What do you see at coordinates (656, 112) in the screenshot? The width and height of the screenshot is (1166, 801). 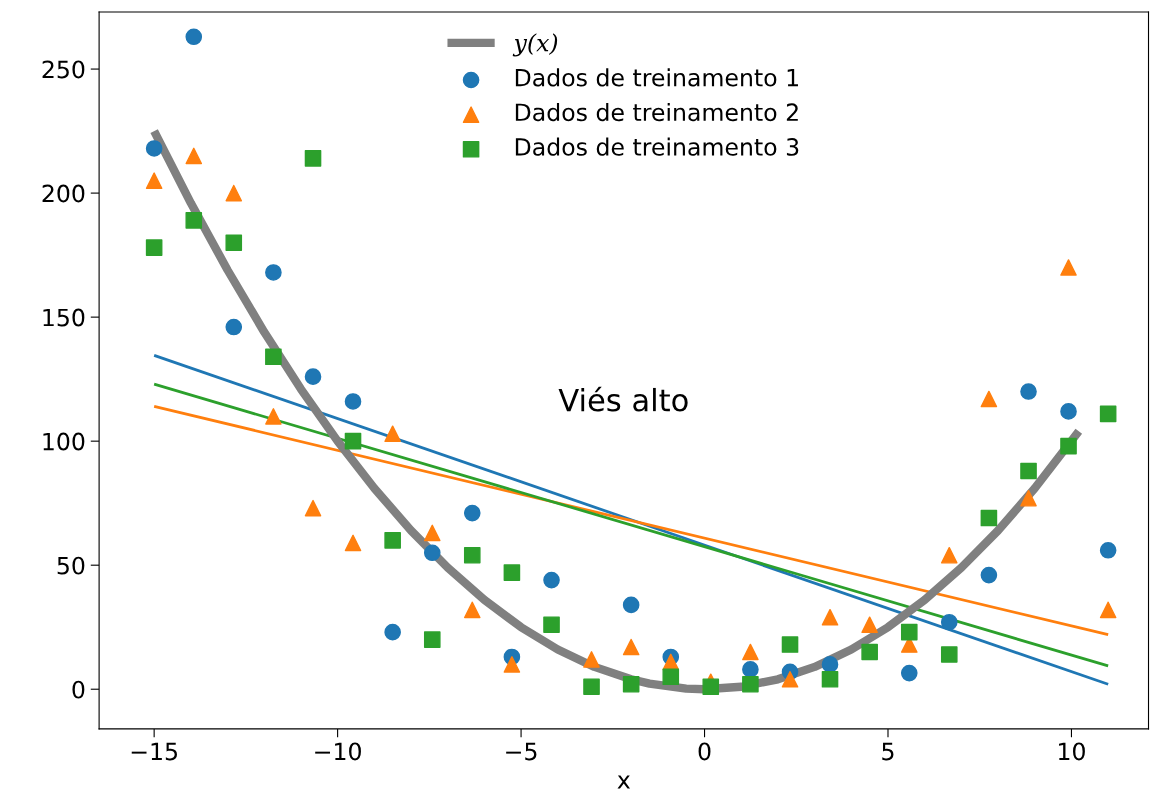 I see `legend-label: Dados de treinamento 2` at bounding box center [656, 112].